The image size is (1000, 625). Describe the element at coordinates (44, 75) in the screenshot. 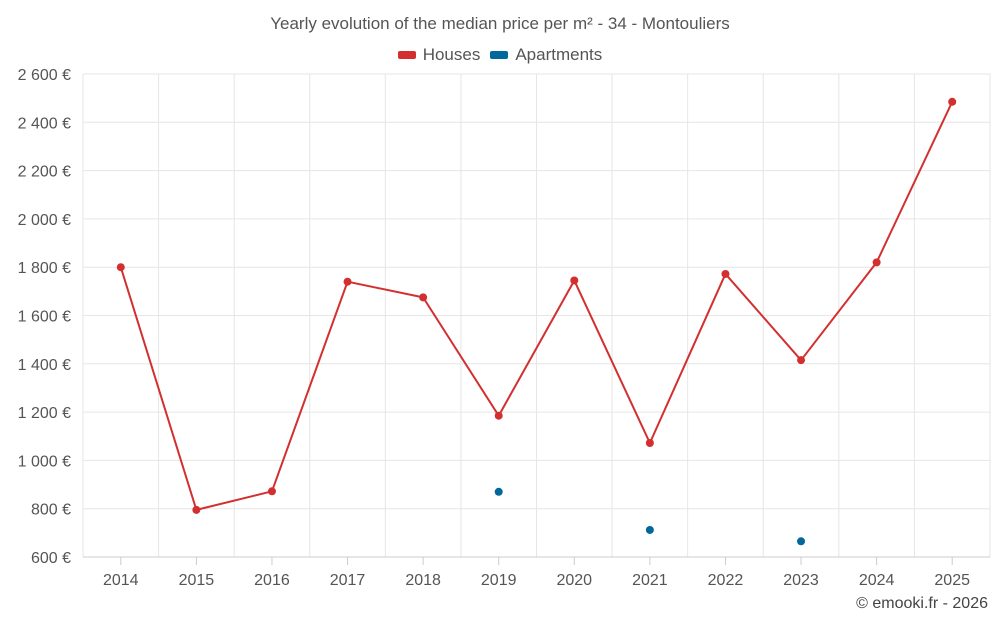

I see `y-tick-label: 2 600 €` at that location.